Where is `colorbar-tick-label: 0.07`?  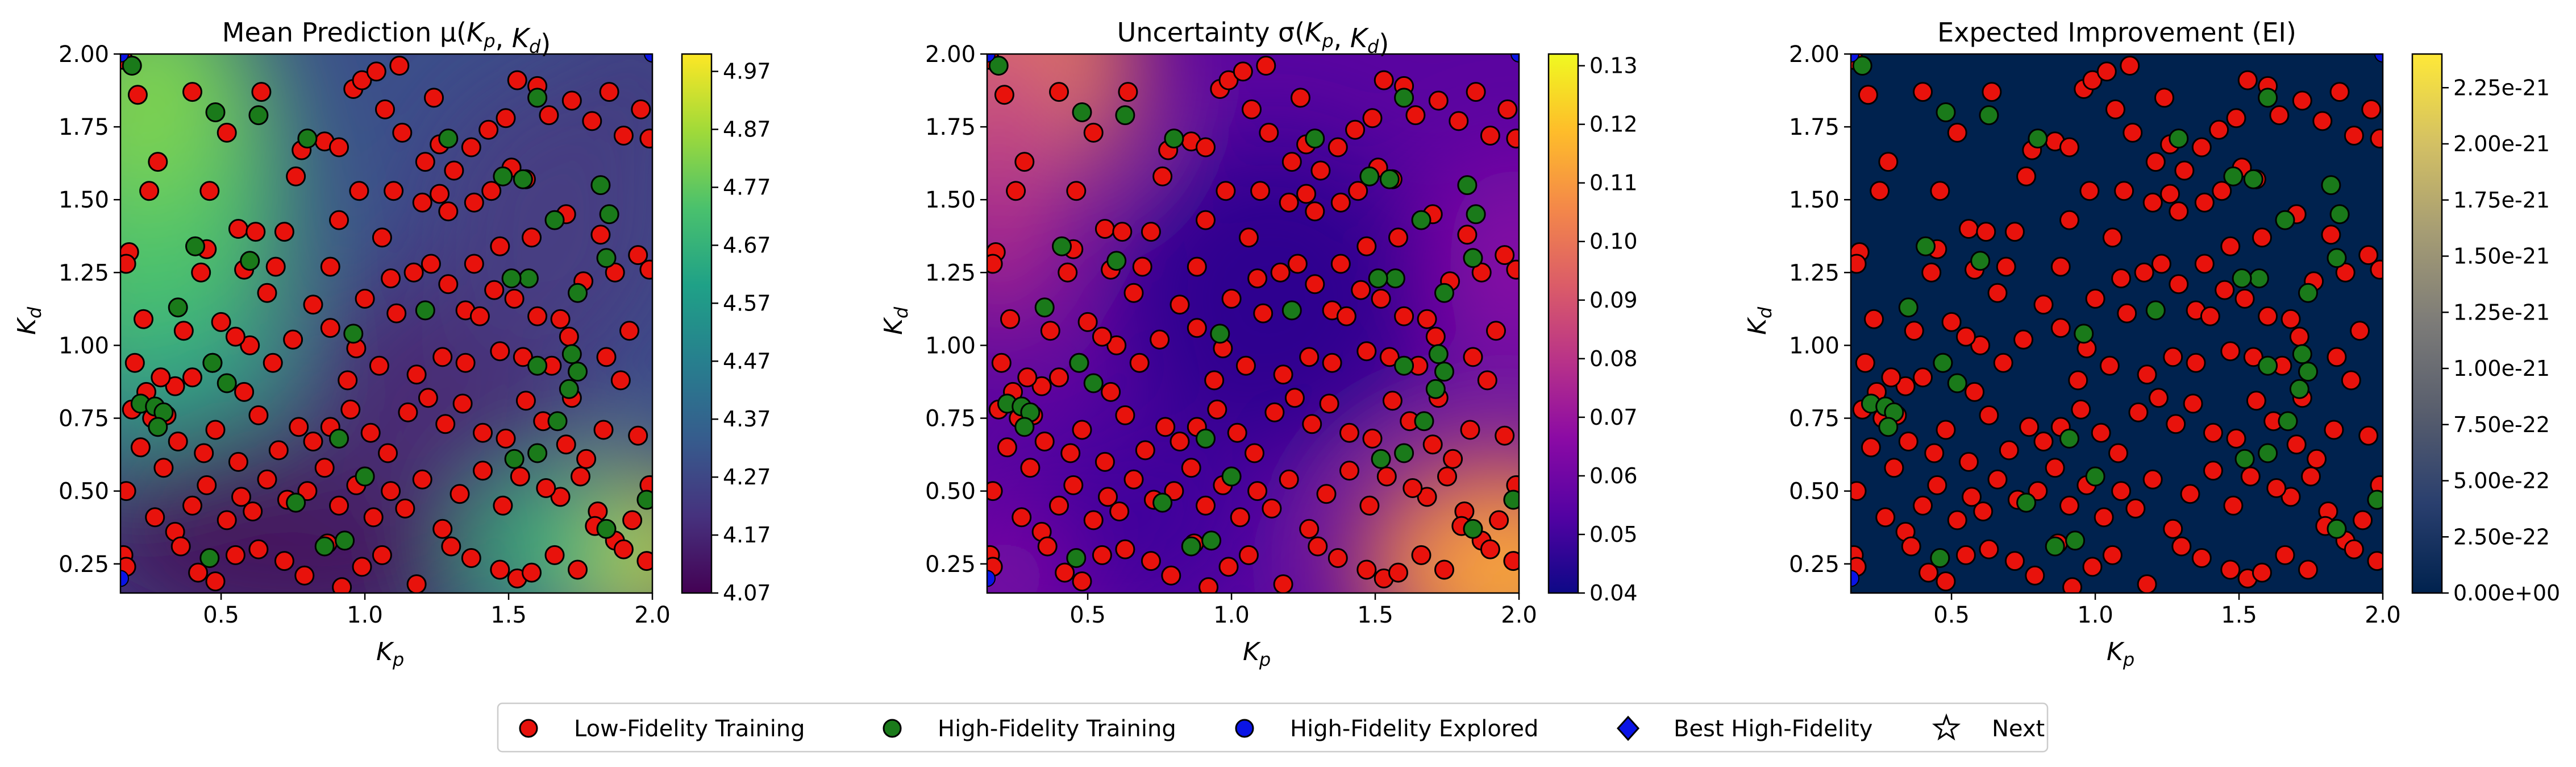 colorbar-tick-label: 0.07 is located at coordinates (1613, 417).